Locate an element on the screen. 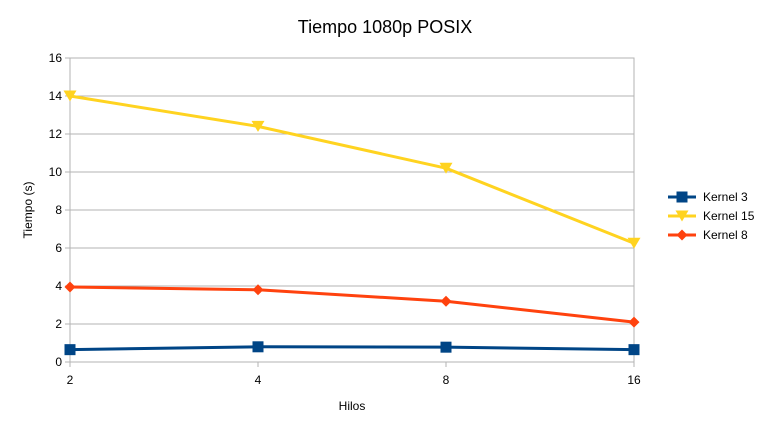  y-tick-label: 6 is located at coordinates (58, 248).